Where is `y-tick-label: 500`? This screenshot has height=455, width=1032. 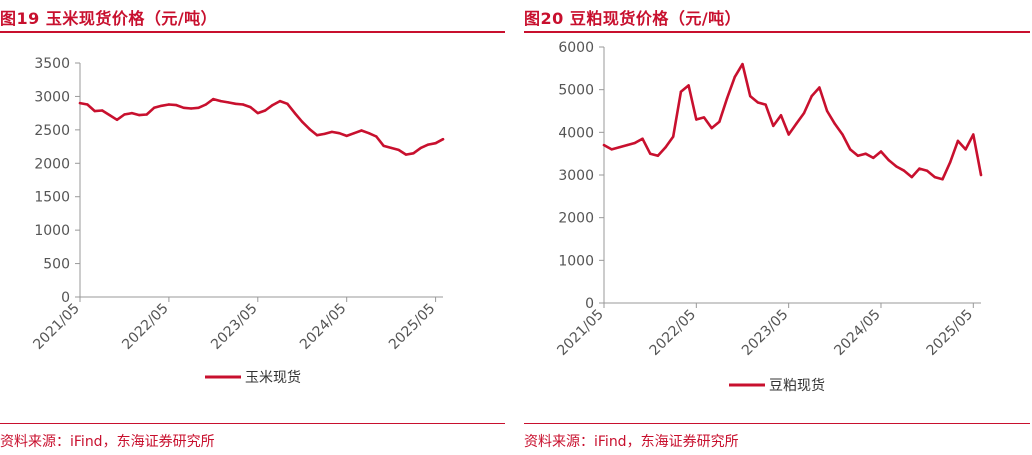 y-tick-label: 500 is located at coordinates (56, 265).